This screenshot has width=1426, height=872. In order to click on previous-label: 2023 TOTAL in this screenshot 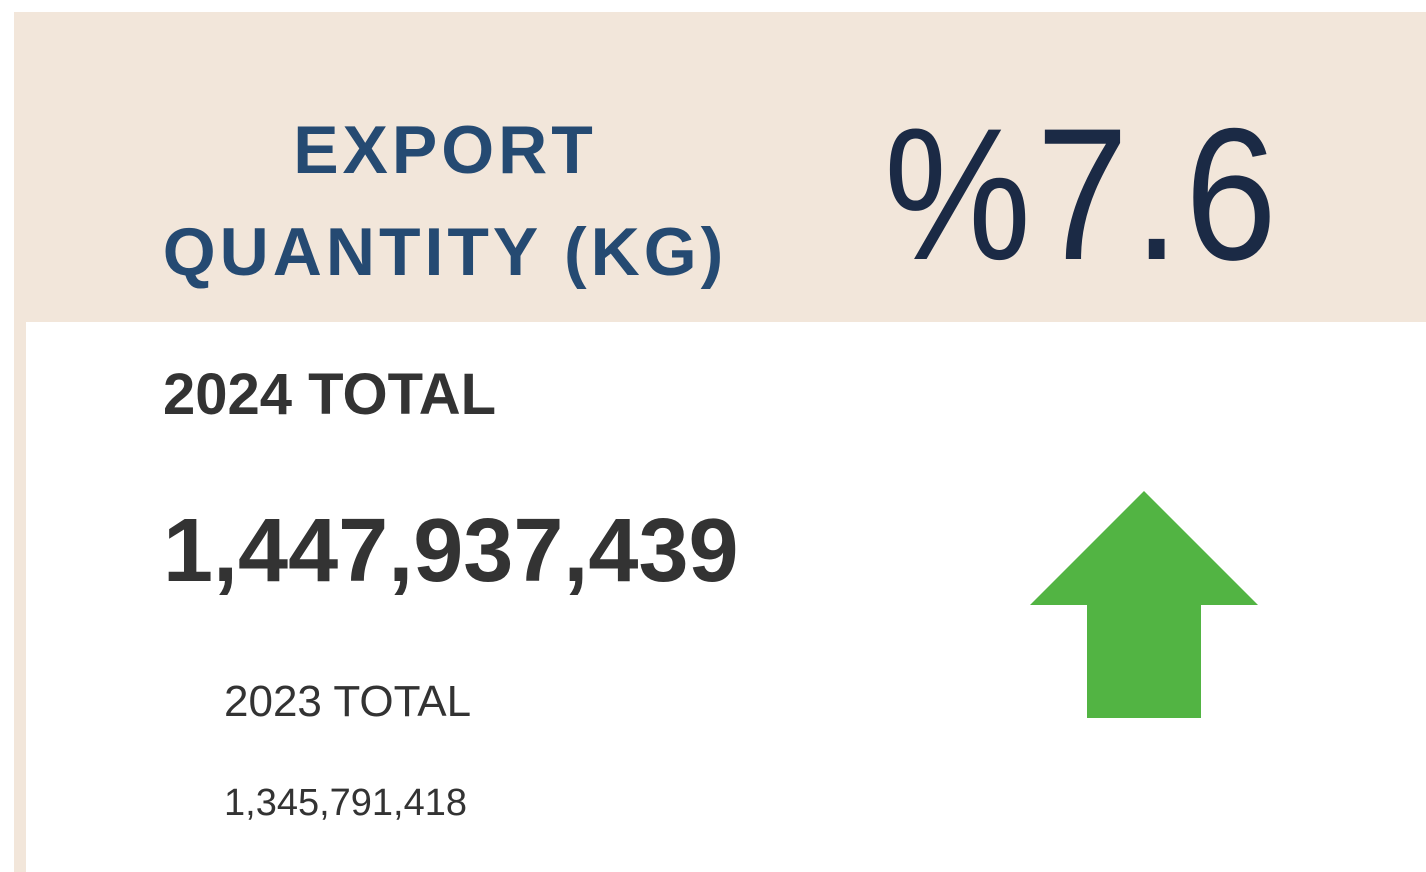, I will do `click(348, 701)`.